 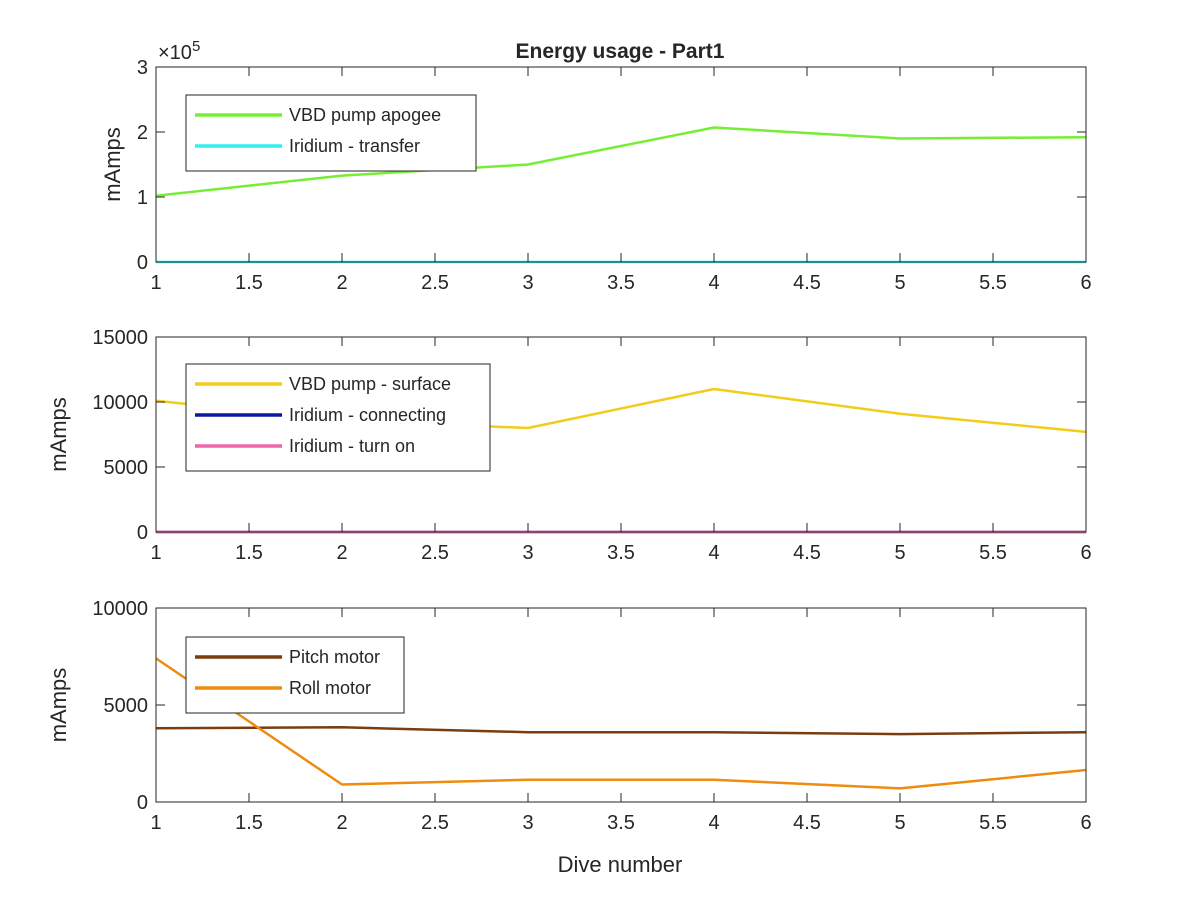 What do you see at coordinates (620, 864) in the screenshot?
I see `x-axis-label: Dive number` at bounding box center [620, 864].